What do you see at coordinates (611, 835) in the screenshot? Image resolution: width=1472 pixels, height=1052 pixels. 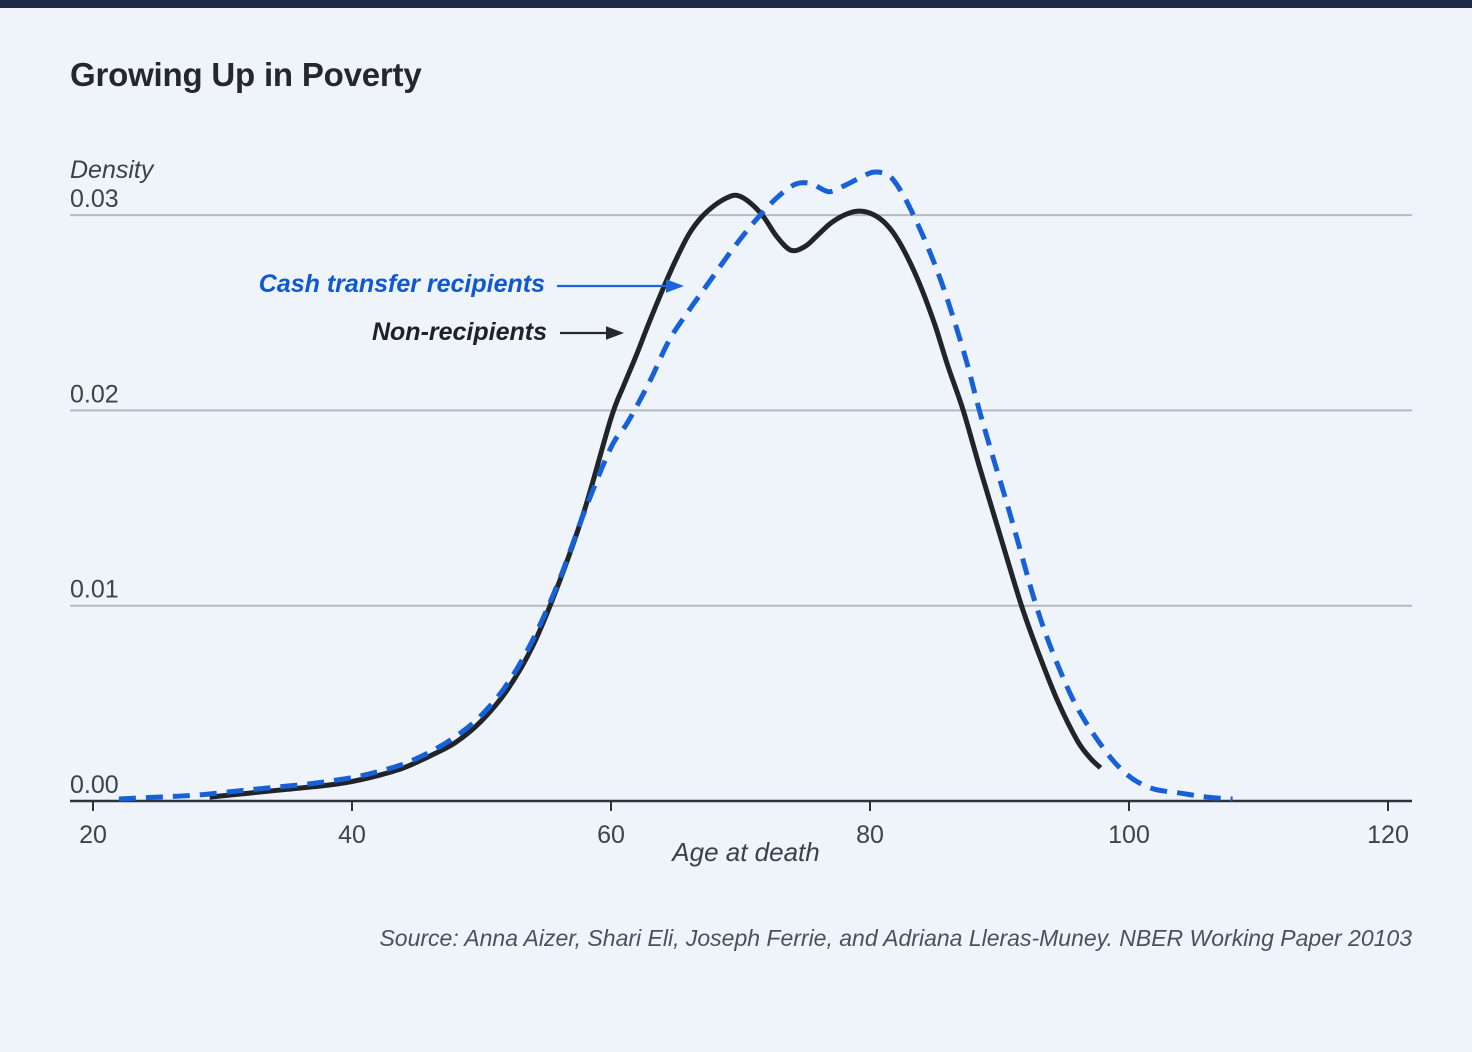 I see `x-tick-label: 60` at bounding box center [611, 835].